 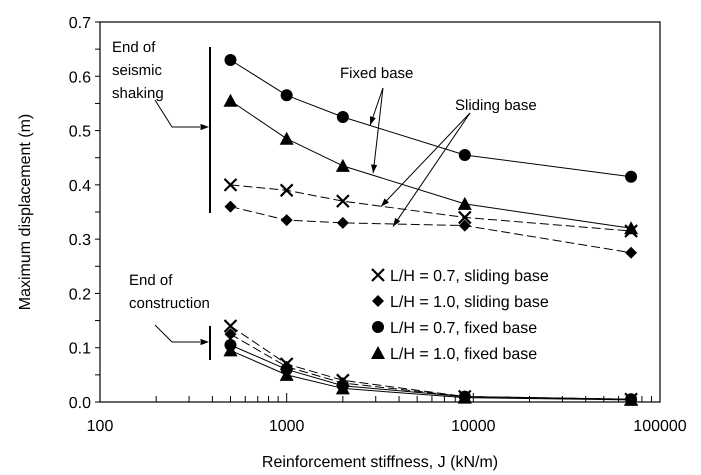 What do you see at coordinates (469, 302) in the screenshot?
I see `legend-label: L/H = 1.0, sliding base` at bounding box center [469, 302].